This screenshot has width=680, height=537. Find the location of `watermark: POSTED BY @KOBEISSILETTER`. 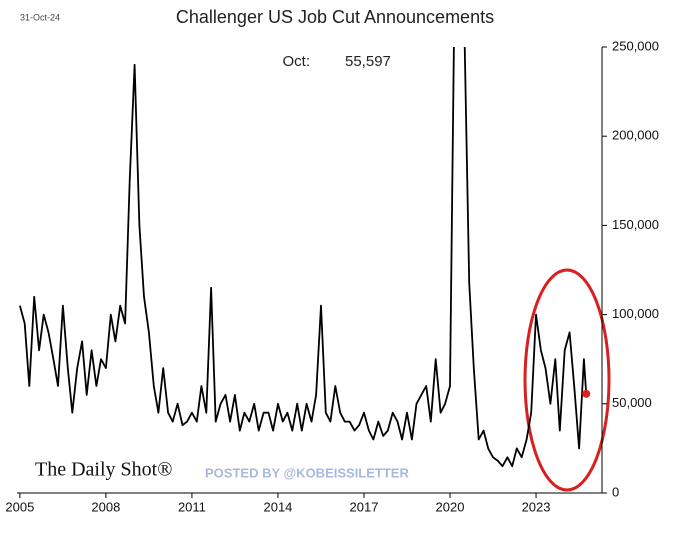

watermark: POSTED BY @KOBEISSILETTER is located at coordinates (307, 472).